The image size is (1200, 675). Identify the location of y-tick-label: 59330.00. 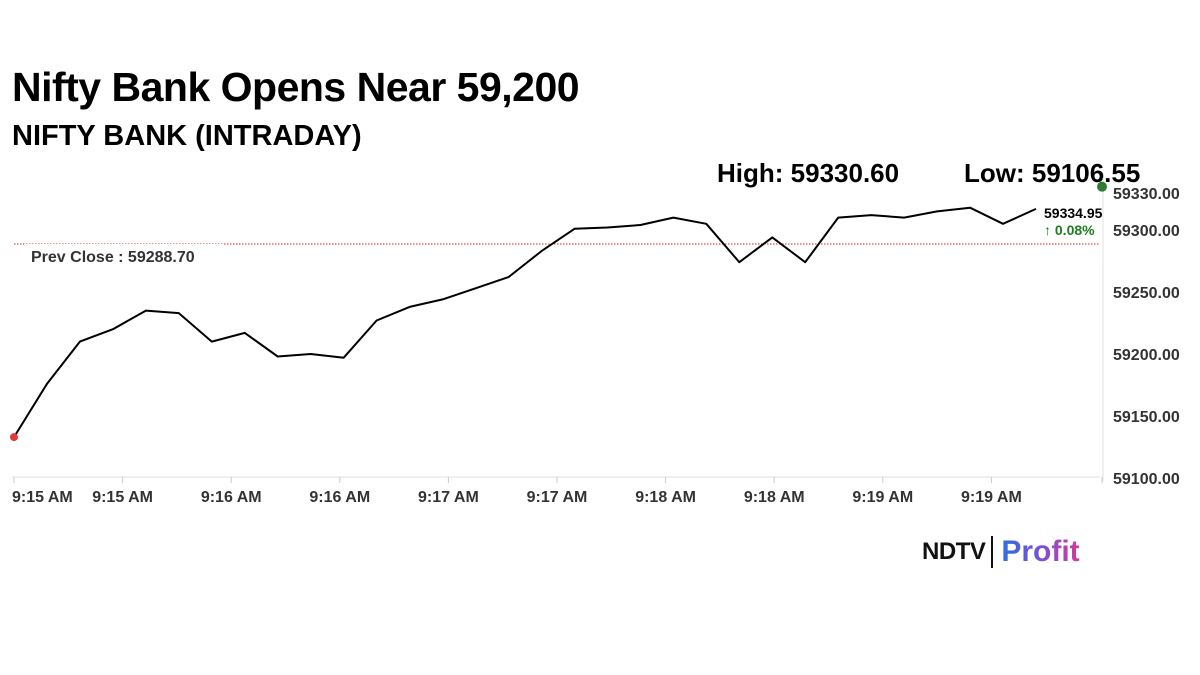
(1146, 194).